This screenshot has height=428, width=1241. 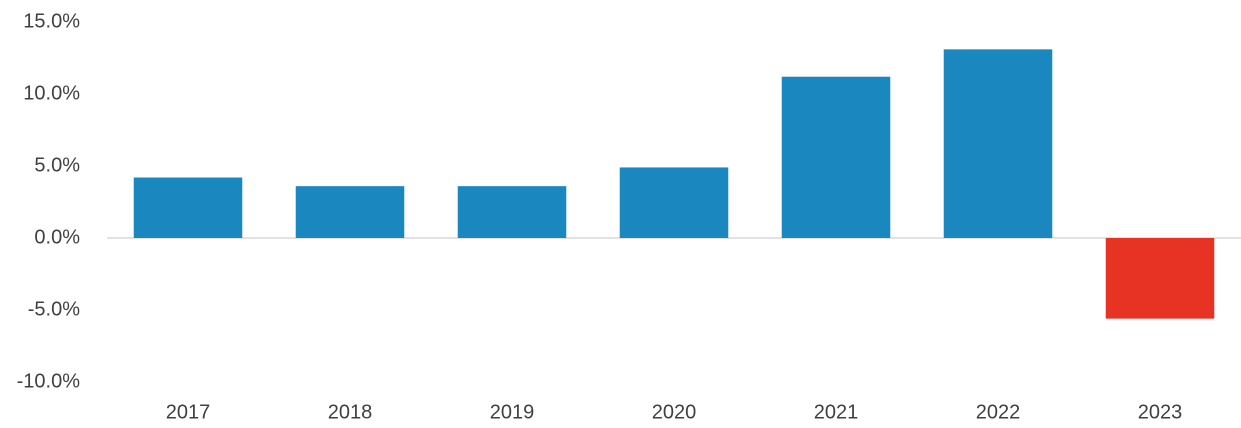 What do you see at coordinates (49, 381) in the screenshot?
I see `y-tick-label: -10.0%` at bounding box center [49, 381].